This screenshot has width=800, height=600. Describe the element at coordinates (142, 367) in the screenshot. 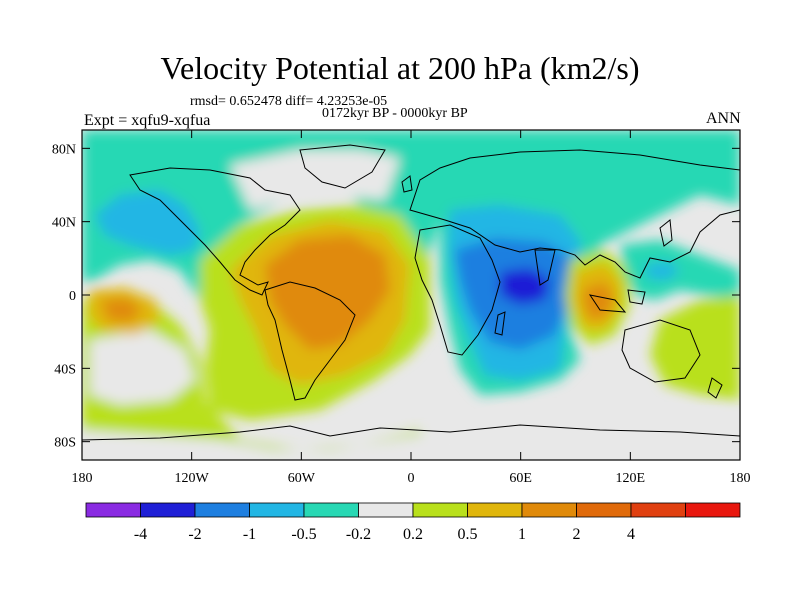

I see `field-south-pacific-grey` at that location.